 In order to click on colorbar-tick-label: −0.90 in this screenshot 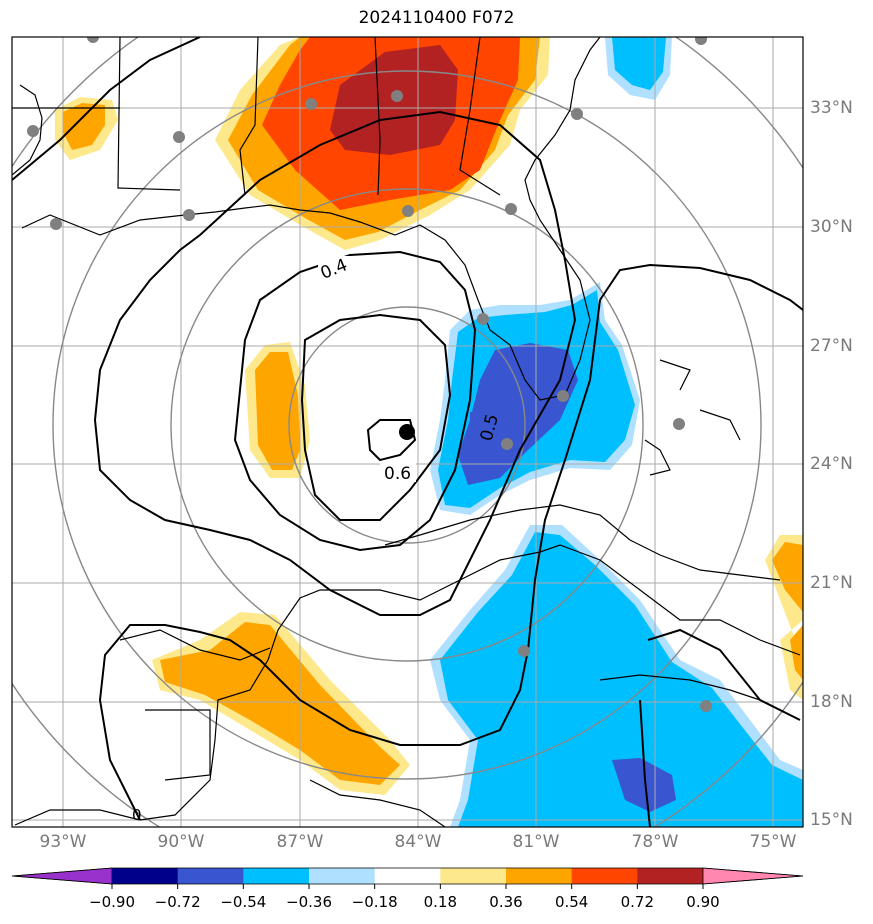, I will do `click(112, 902)`.